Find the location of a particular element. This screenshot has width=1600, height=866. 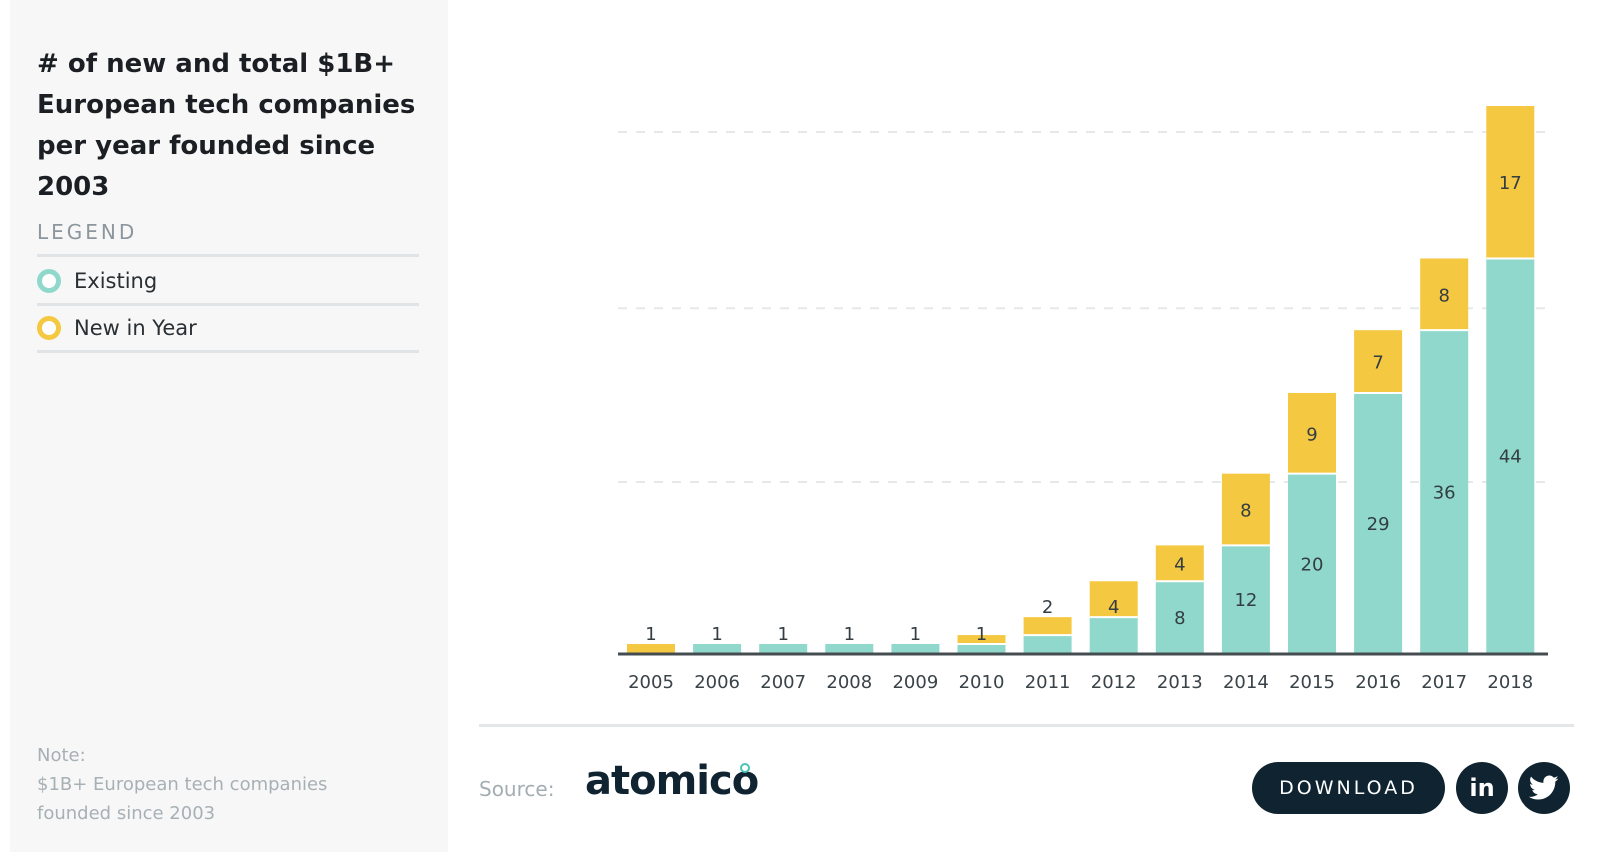

note-label: Note: is located at coordinates (61, 755).